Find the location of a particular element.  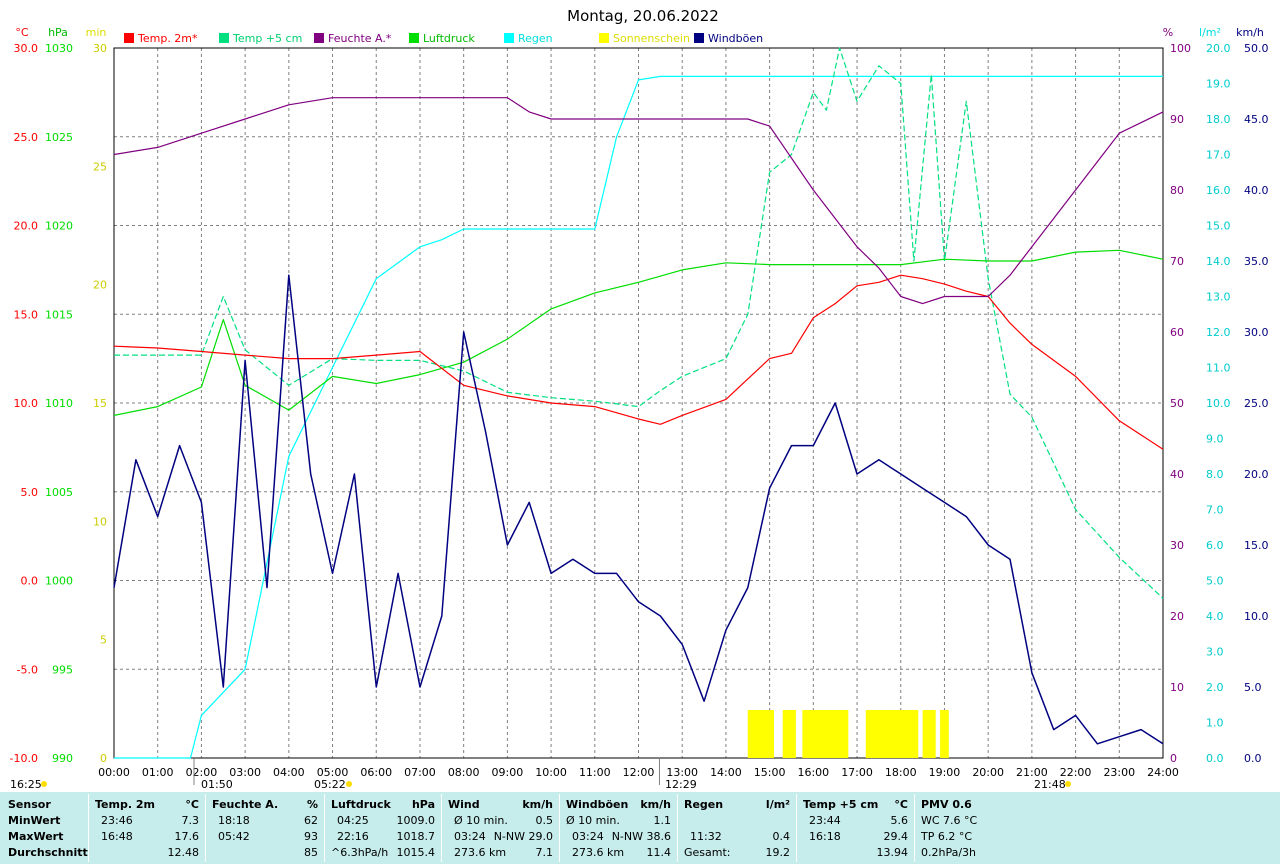

legend-label: Luftdruck is located at coordinates (449, 38).